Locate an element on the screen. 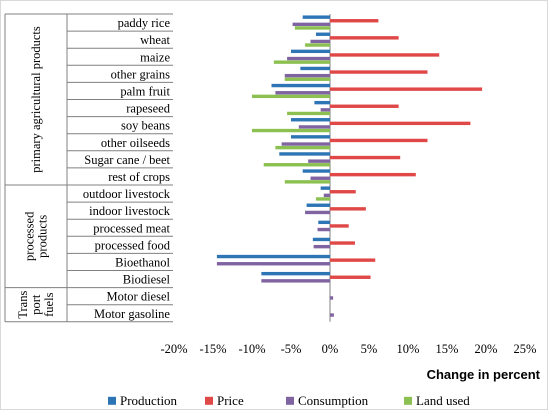 The width and height of the screenshot is (550, 412). category-label: Motor diesel is located at coordinates (138, 297).